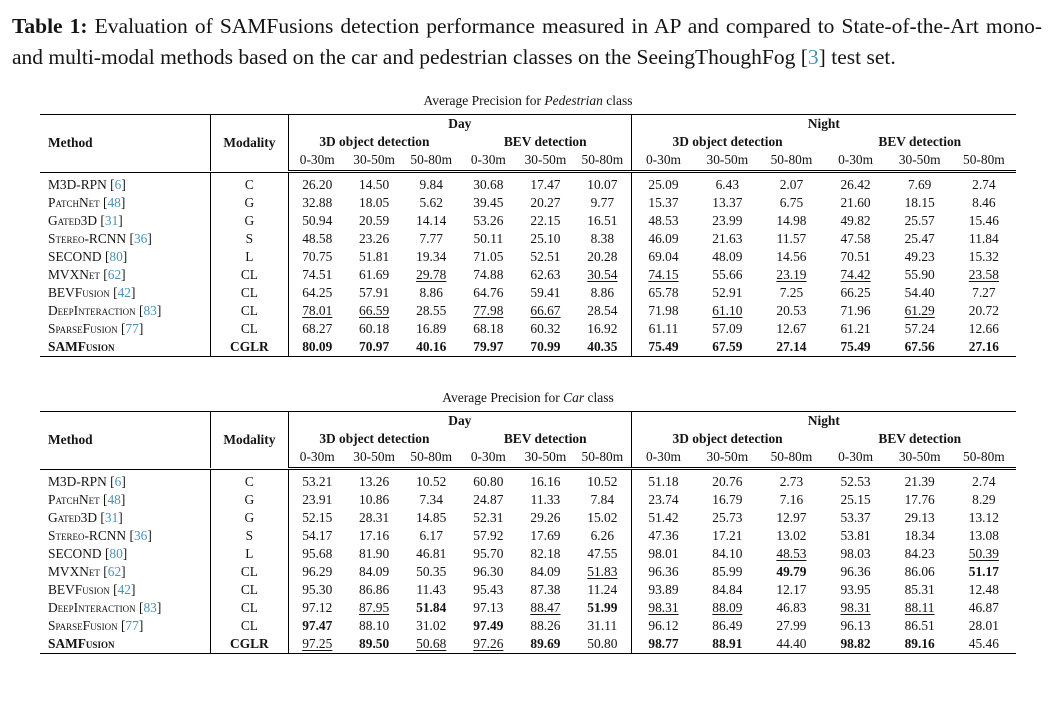 The width and height of the screenshot is (1055, 728). Describe the element at coordinates (727, 535) in the screenshot. I see `value-text: 17.21` at that location.